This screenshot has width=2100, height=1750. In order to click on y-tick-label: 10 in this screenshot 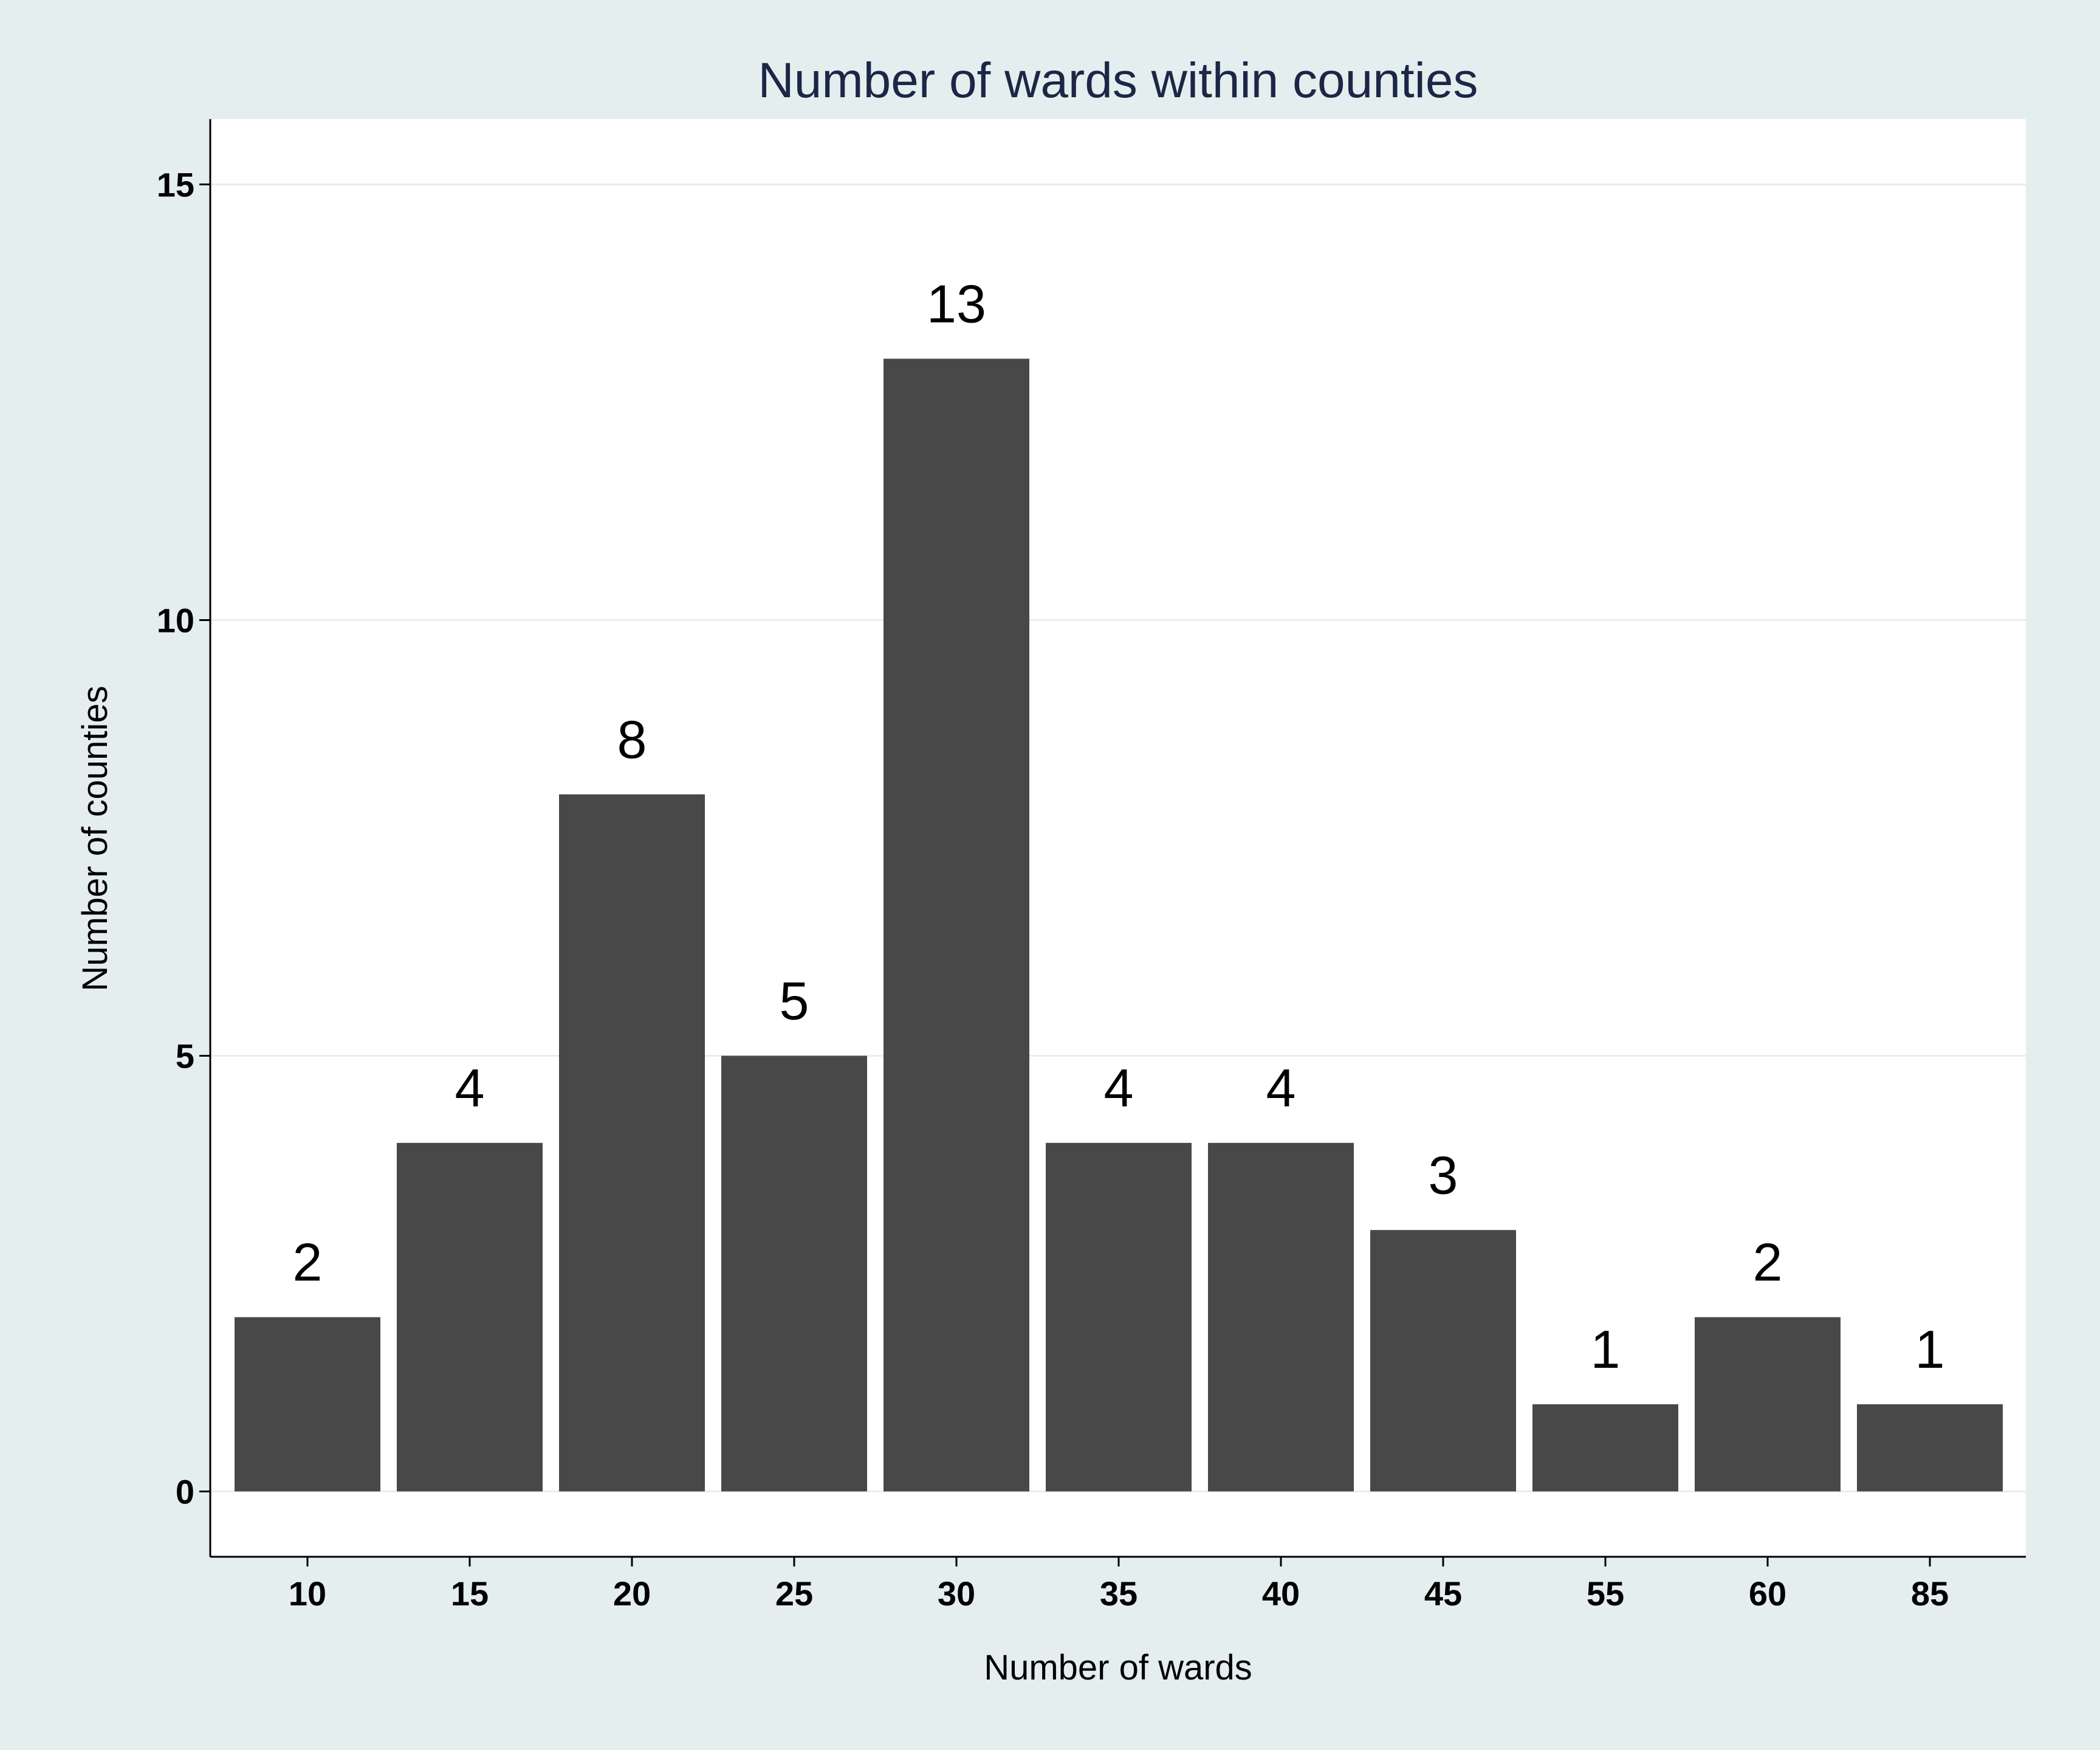, I will do `click(175, 621)`.